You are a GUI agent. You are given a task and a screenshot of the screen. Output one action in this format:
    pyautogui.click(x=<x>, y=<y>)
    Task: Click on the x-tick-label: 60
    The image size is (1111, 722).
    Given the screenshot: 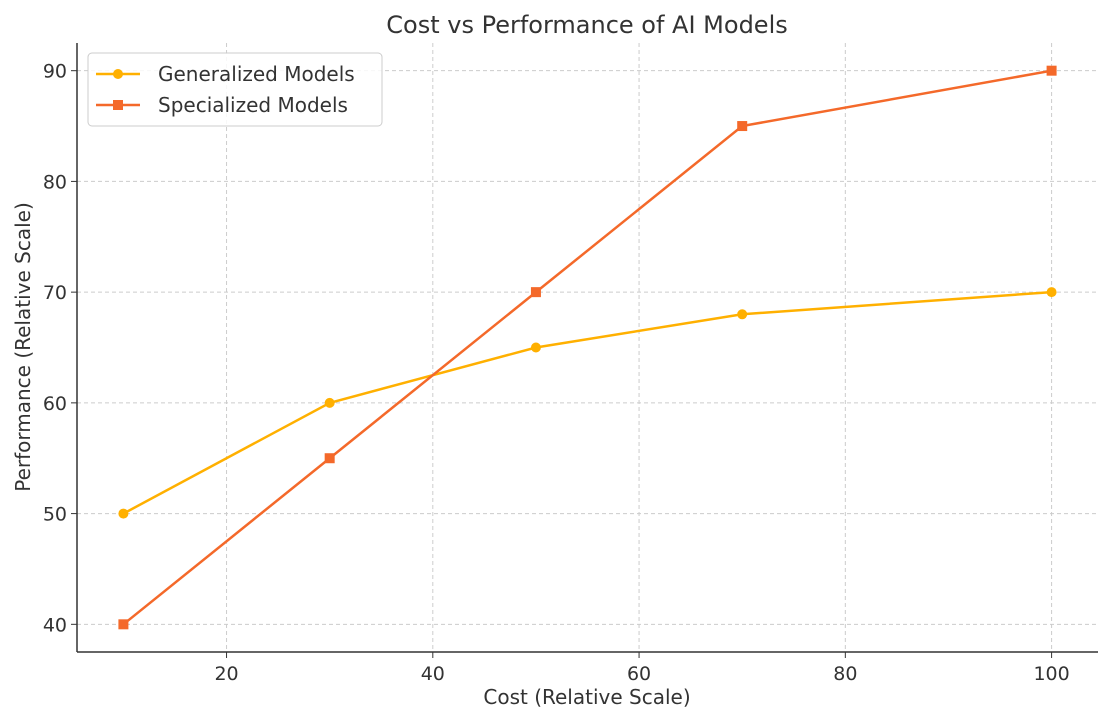 What is the action you would take?
    pyautogui.click(x=639, y=674)
    